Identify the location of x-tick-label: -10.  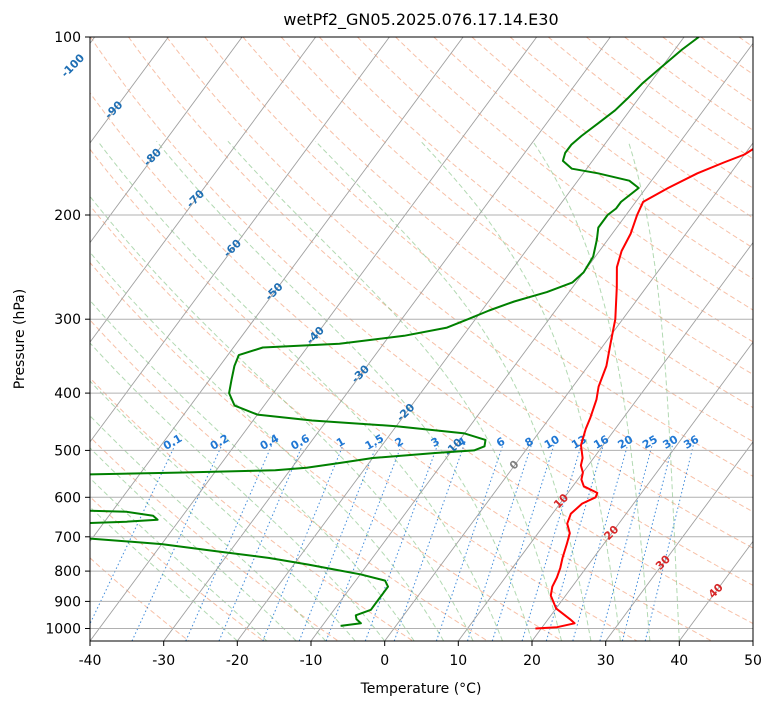
(311, 661).